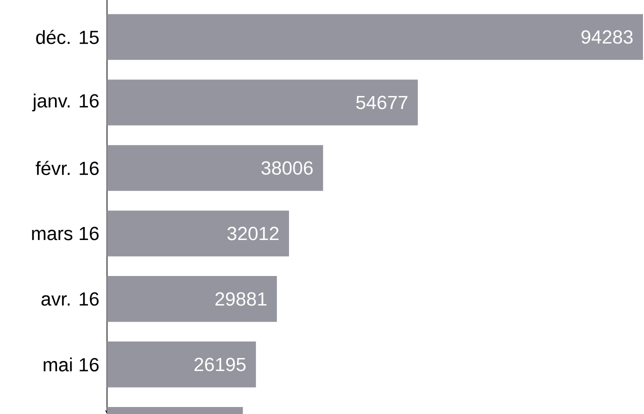 This screenshot has width=644, height=414. Describe the element at coordinates (220, 365) in the screenshot. I see `data-label: 26195` at that location.